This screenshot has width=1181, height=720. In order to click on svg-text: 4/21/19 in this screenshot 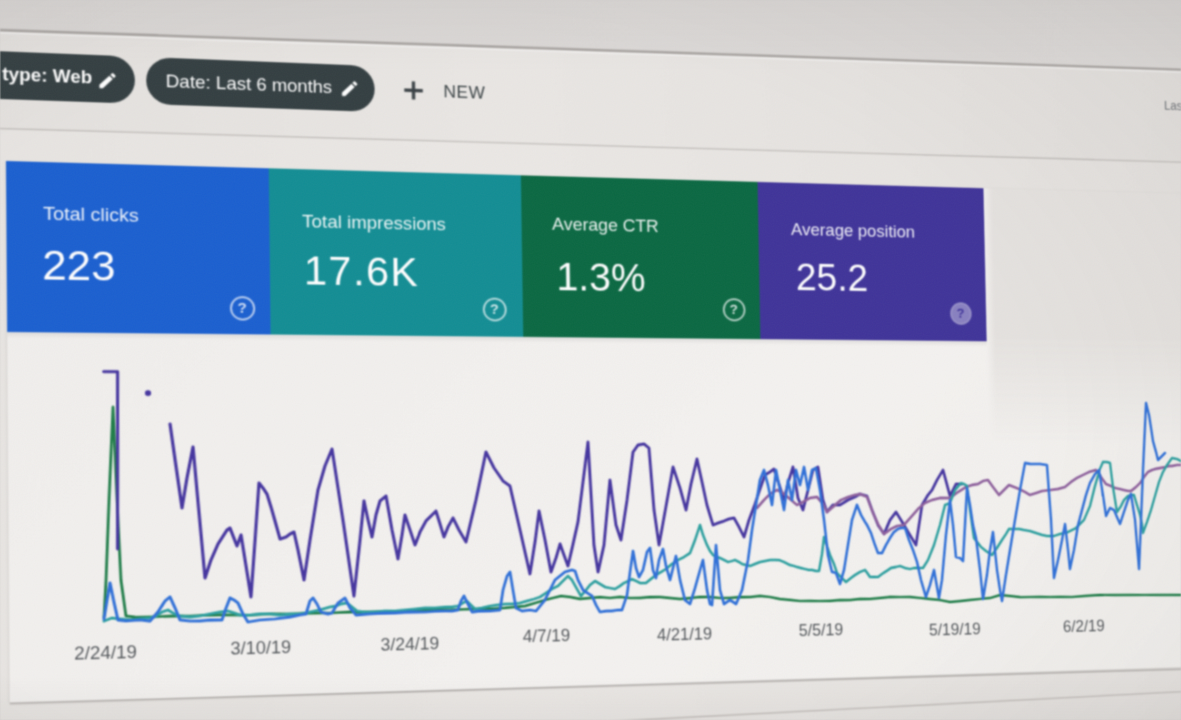, I will do `click(684, 634)`.